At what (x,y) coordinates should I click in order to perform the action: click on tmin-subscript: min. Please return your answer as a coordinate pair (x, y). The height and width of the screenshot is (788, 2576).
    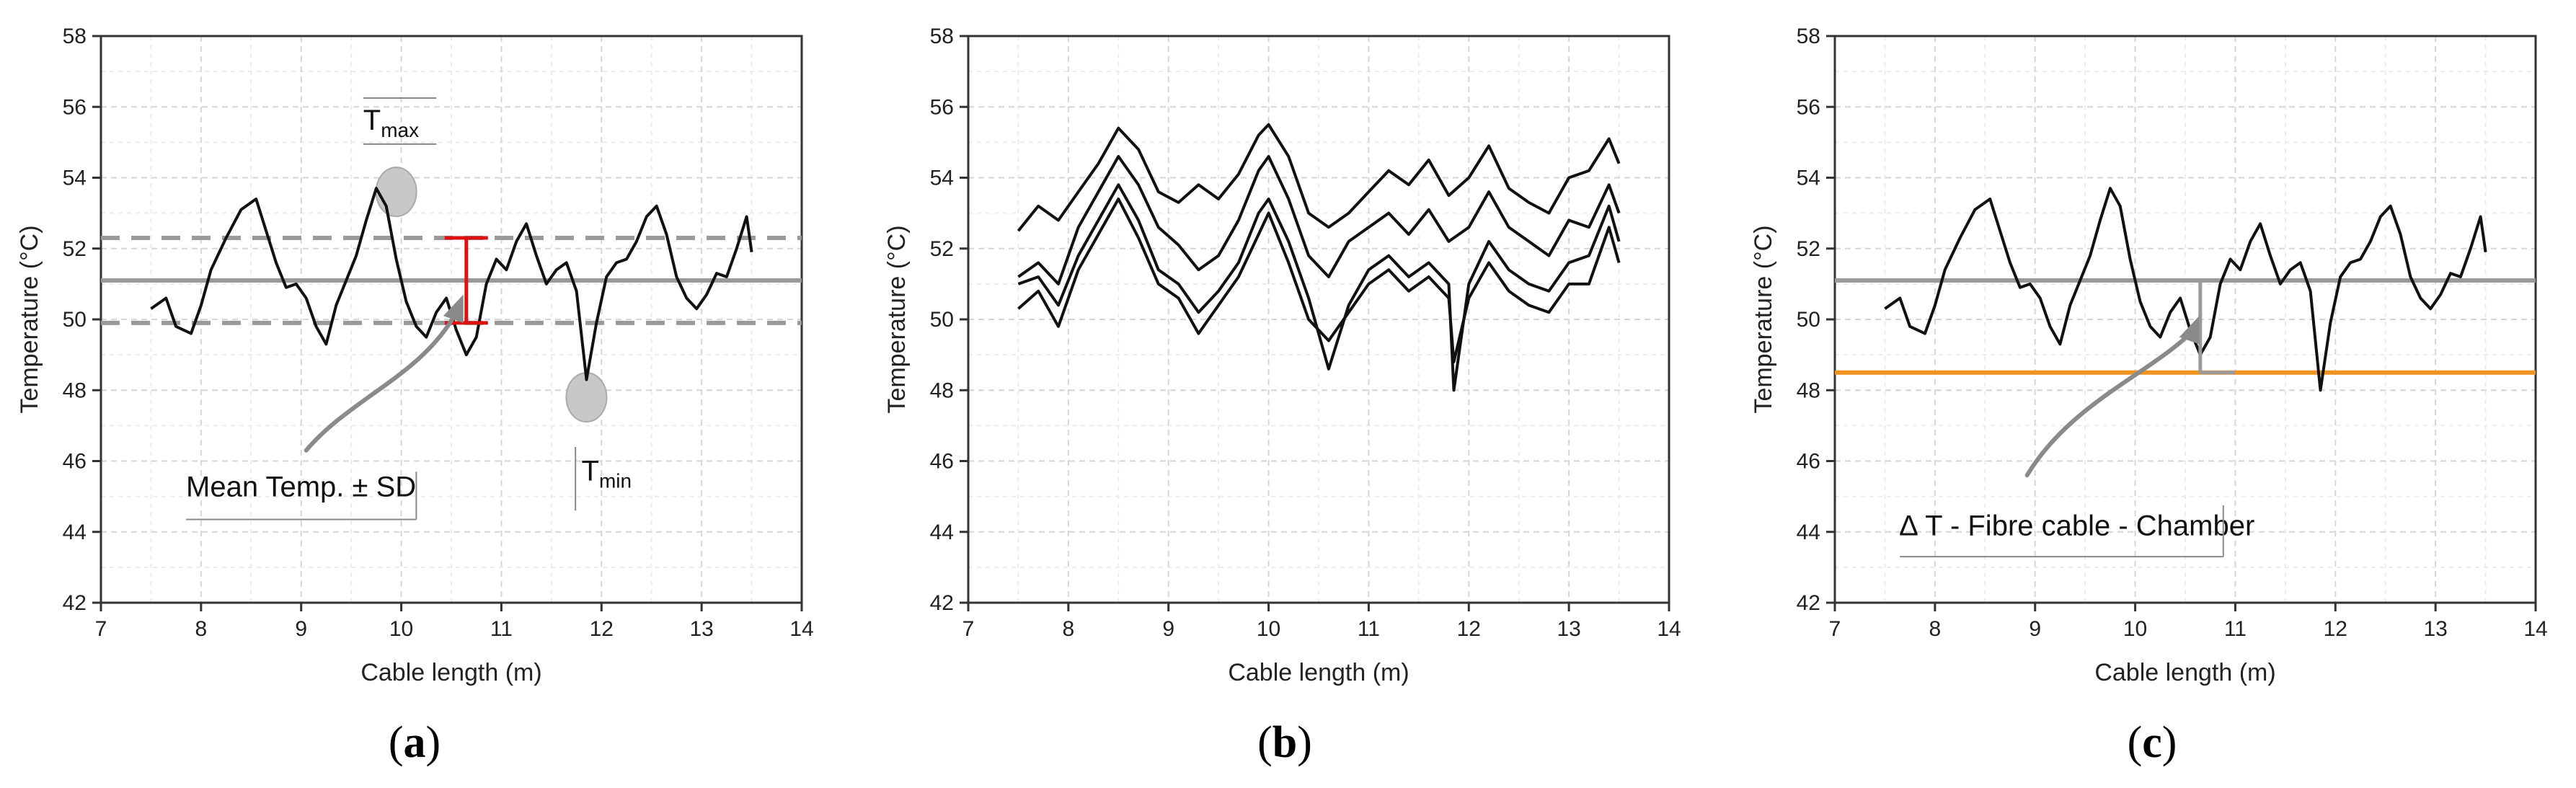
    Looking at the image, I should click on (615, 481).